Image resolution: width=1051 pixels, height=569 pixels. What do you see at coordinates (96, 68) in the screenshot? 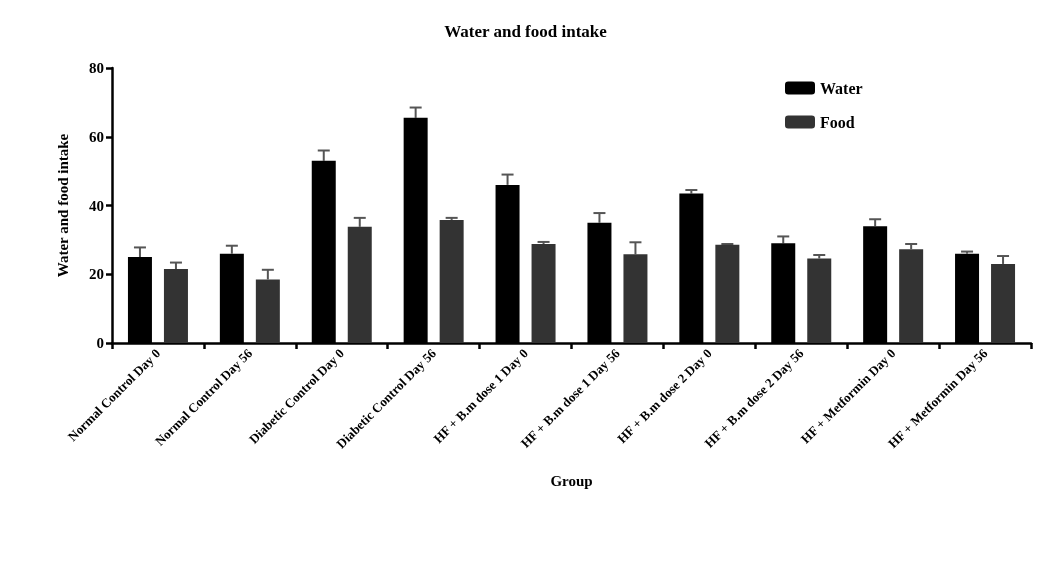
I see `y-tick-label: 80` at bounding box center [96, 68].